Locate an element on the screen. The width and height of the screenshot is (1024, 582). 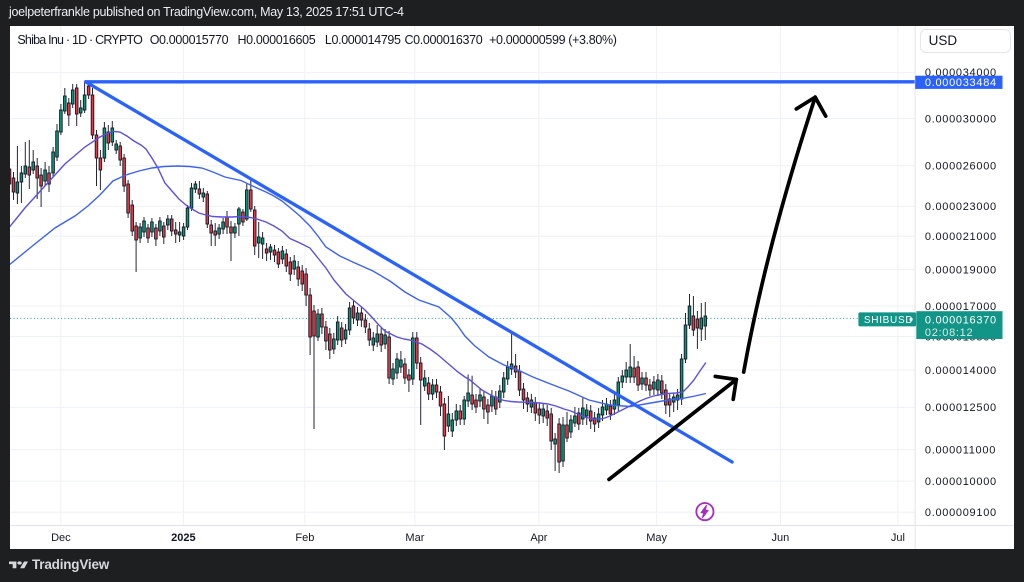
svg-text: 0.000014000 is located at coordinates (961, 371).